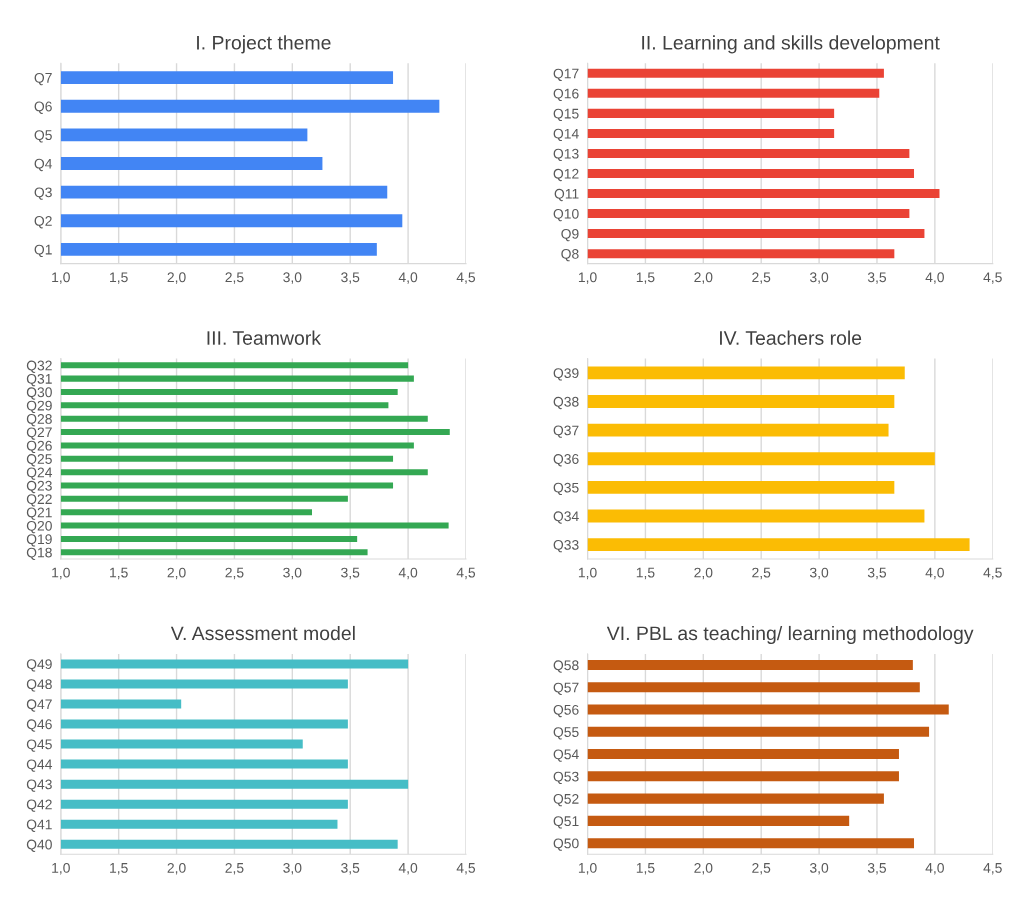 This screenshot has width=1013, height=904. Describe the element at coordinates (566, 546) in the screenshot. I see `y-tick-label: Q33` at that location.